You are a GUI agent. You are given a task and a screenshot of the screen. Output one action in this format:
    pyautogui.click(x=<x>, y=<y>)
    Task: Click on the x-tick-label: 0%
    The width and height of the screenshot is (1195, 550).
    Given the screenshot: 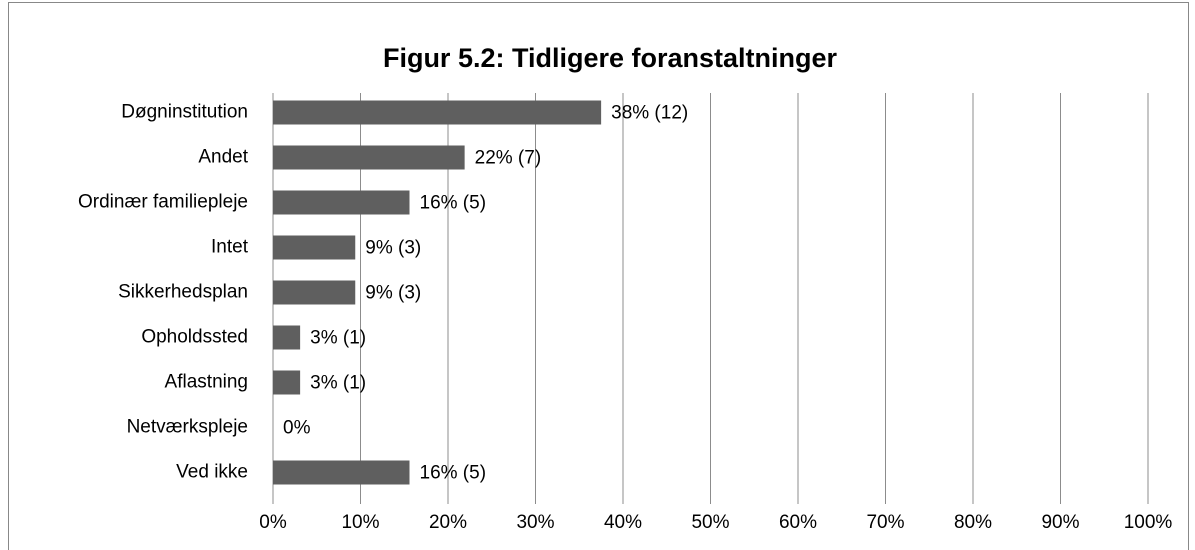 What is the action you would take?
    pyautogui.click(x=273, y=522)
    